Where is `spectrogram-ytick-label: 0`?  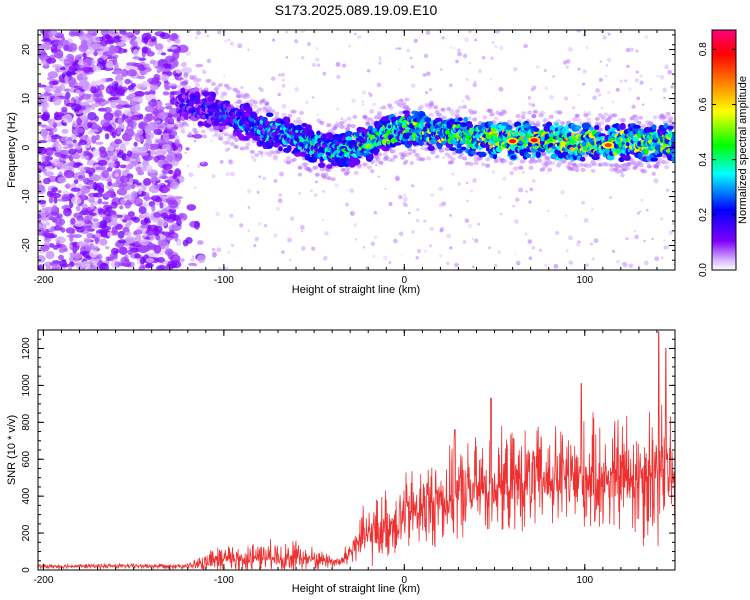
spectrogram-ytick-label: 0 is located at coordinates (26, 147).